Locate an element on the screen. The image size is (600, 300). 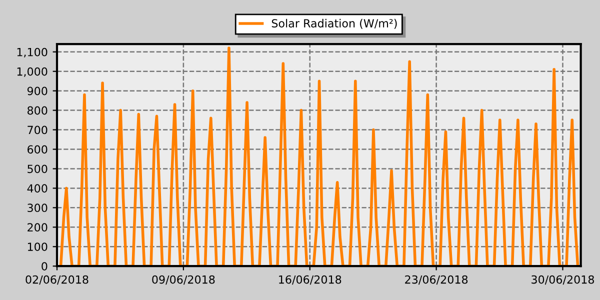
y-tick-label: 300 is located at coordinates (38, 208).